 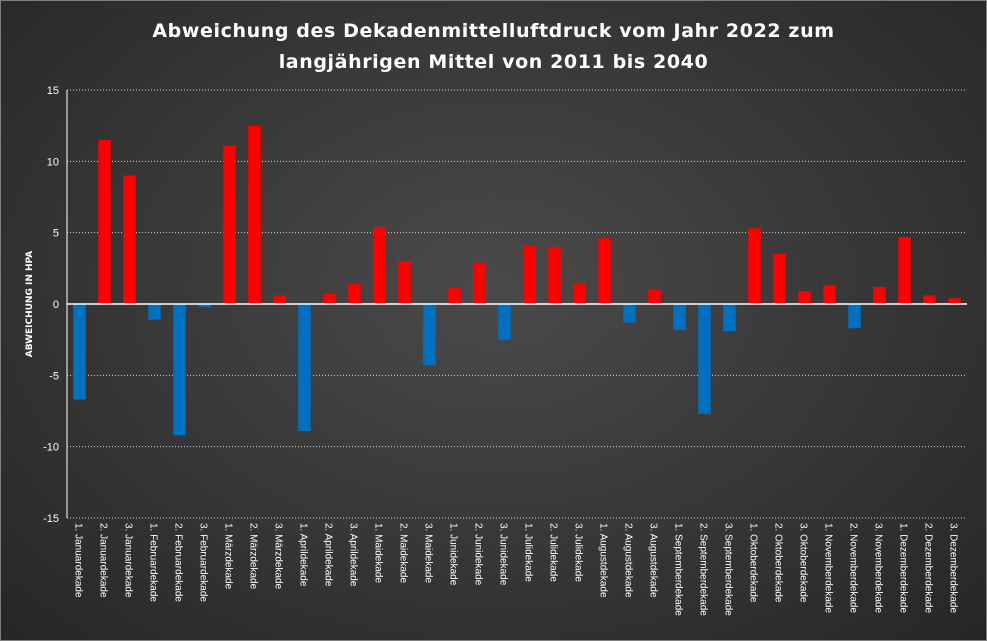 I want to click on y-tick-label: 15, so click(x=53, y=91).